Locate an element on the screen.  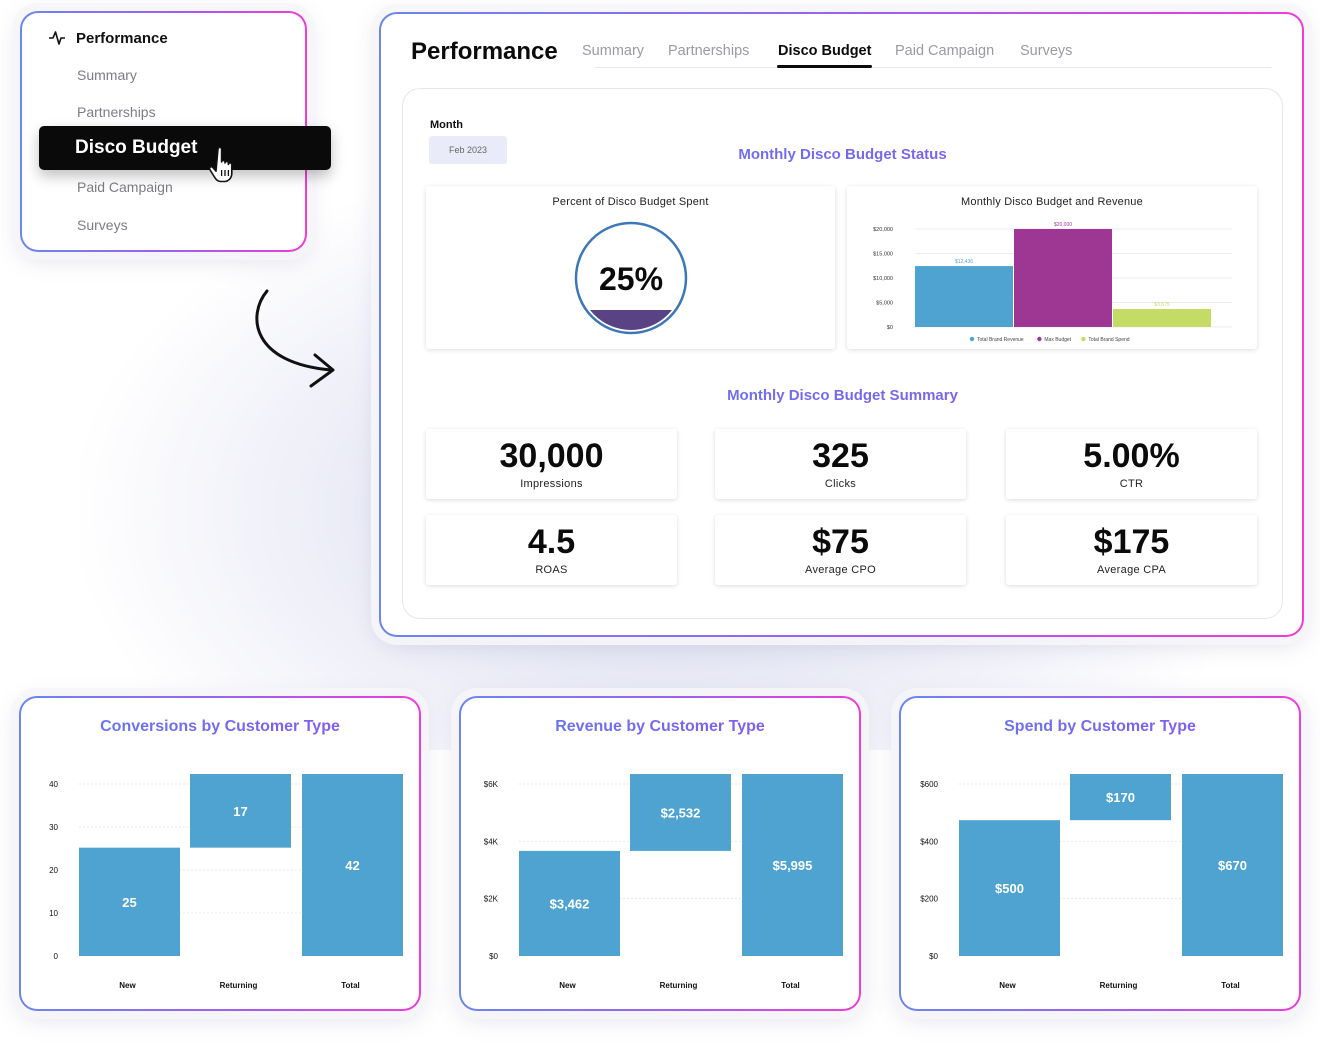
gauge-value: 25% is located at coordinates (631, 279).